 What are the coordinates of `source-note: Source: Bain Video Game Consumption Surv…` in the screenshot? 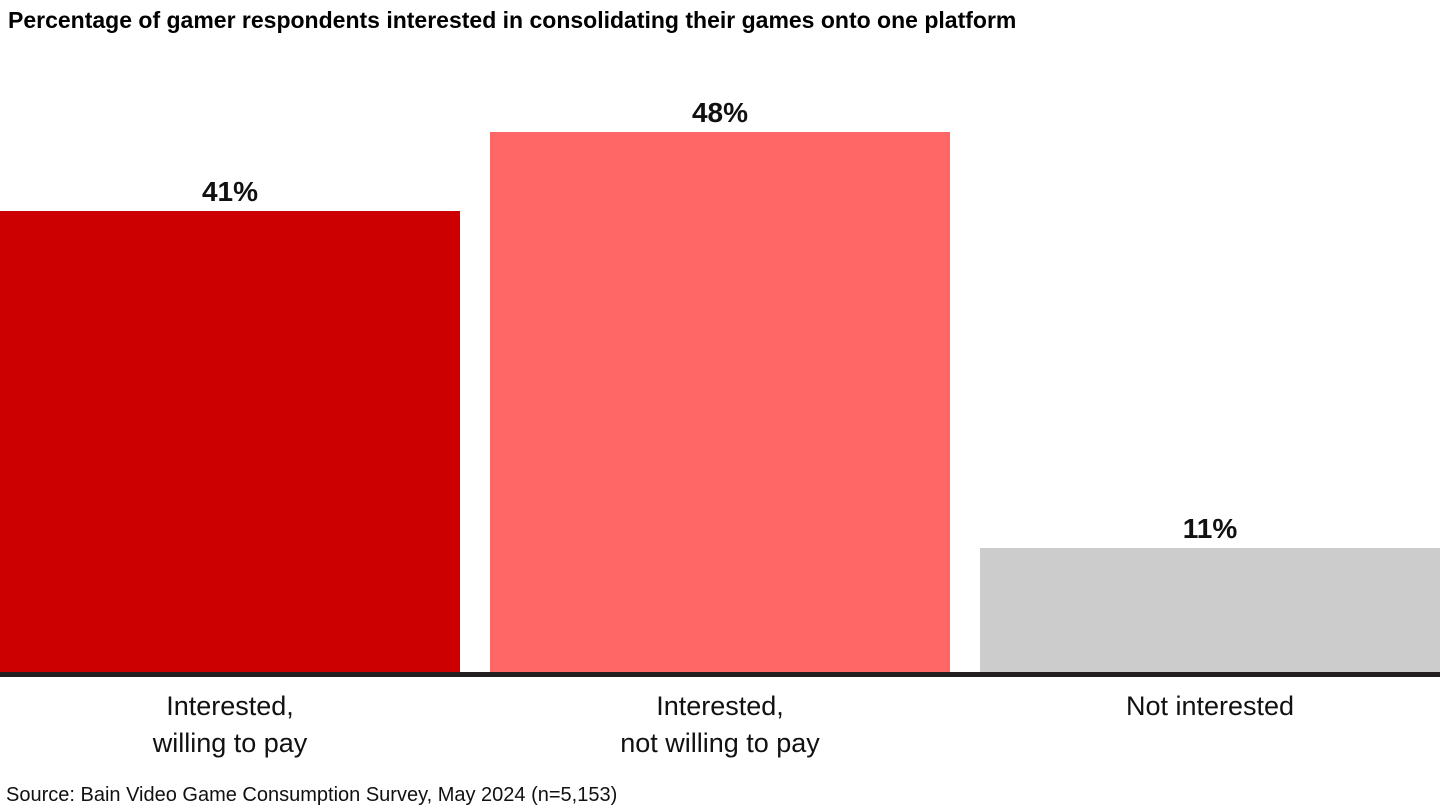 It's located at (312, 795).